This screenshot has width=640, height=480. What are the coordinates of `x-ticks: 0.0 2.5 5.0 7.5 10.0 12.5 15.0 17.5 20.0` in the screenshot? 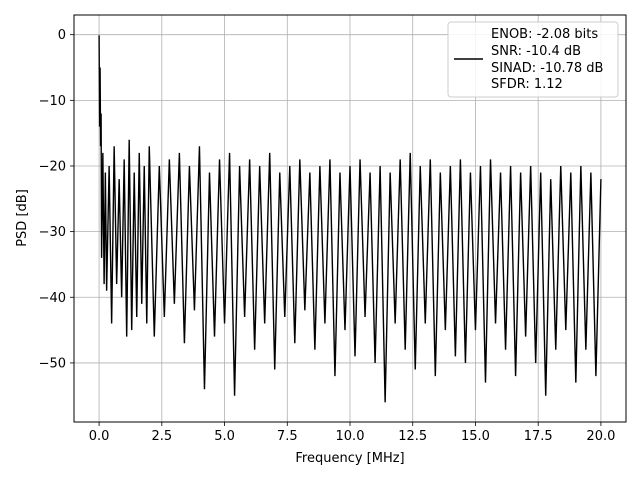 It's located at (352, 433).